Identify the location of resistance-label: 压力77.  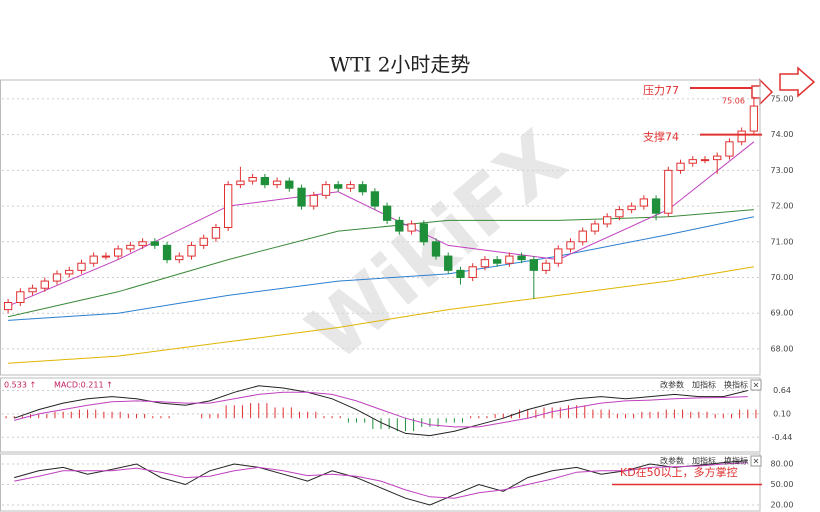
(661, 90).